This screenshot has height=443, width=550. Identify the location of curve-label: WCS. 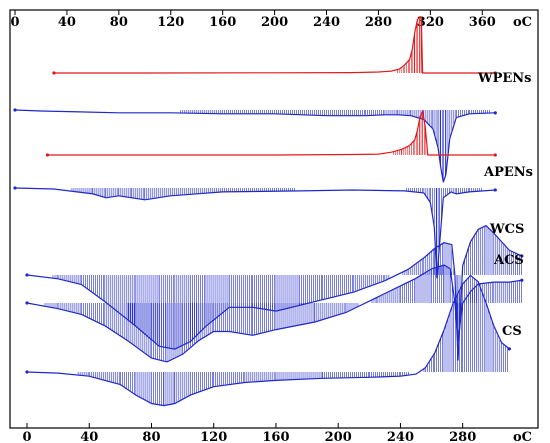
(506, 229).